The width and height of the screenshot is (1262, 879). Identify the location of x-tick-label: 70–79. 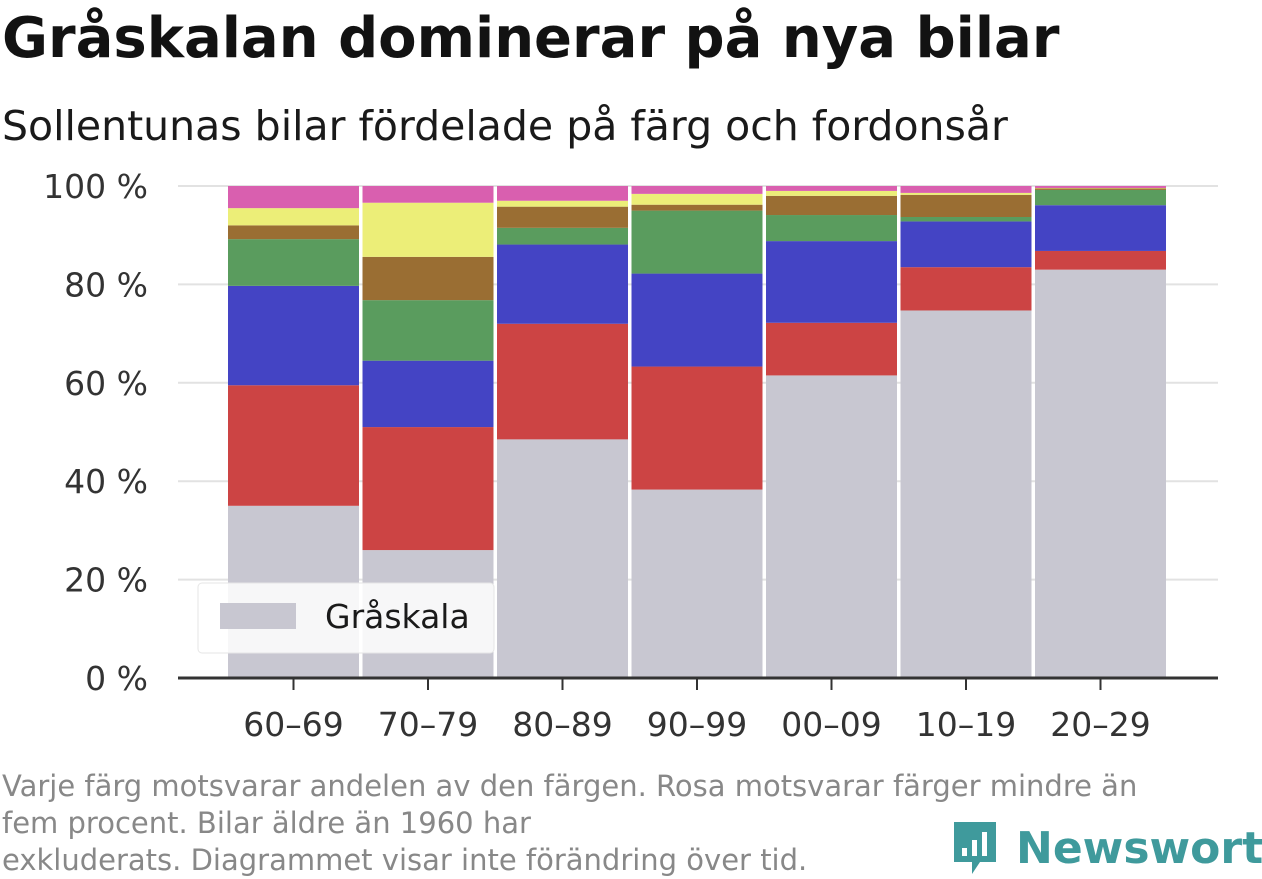
(428, 724).